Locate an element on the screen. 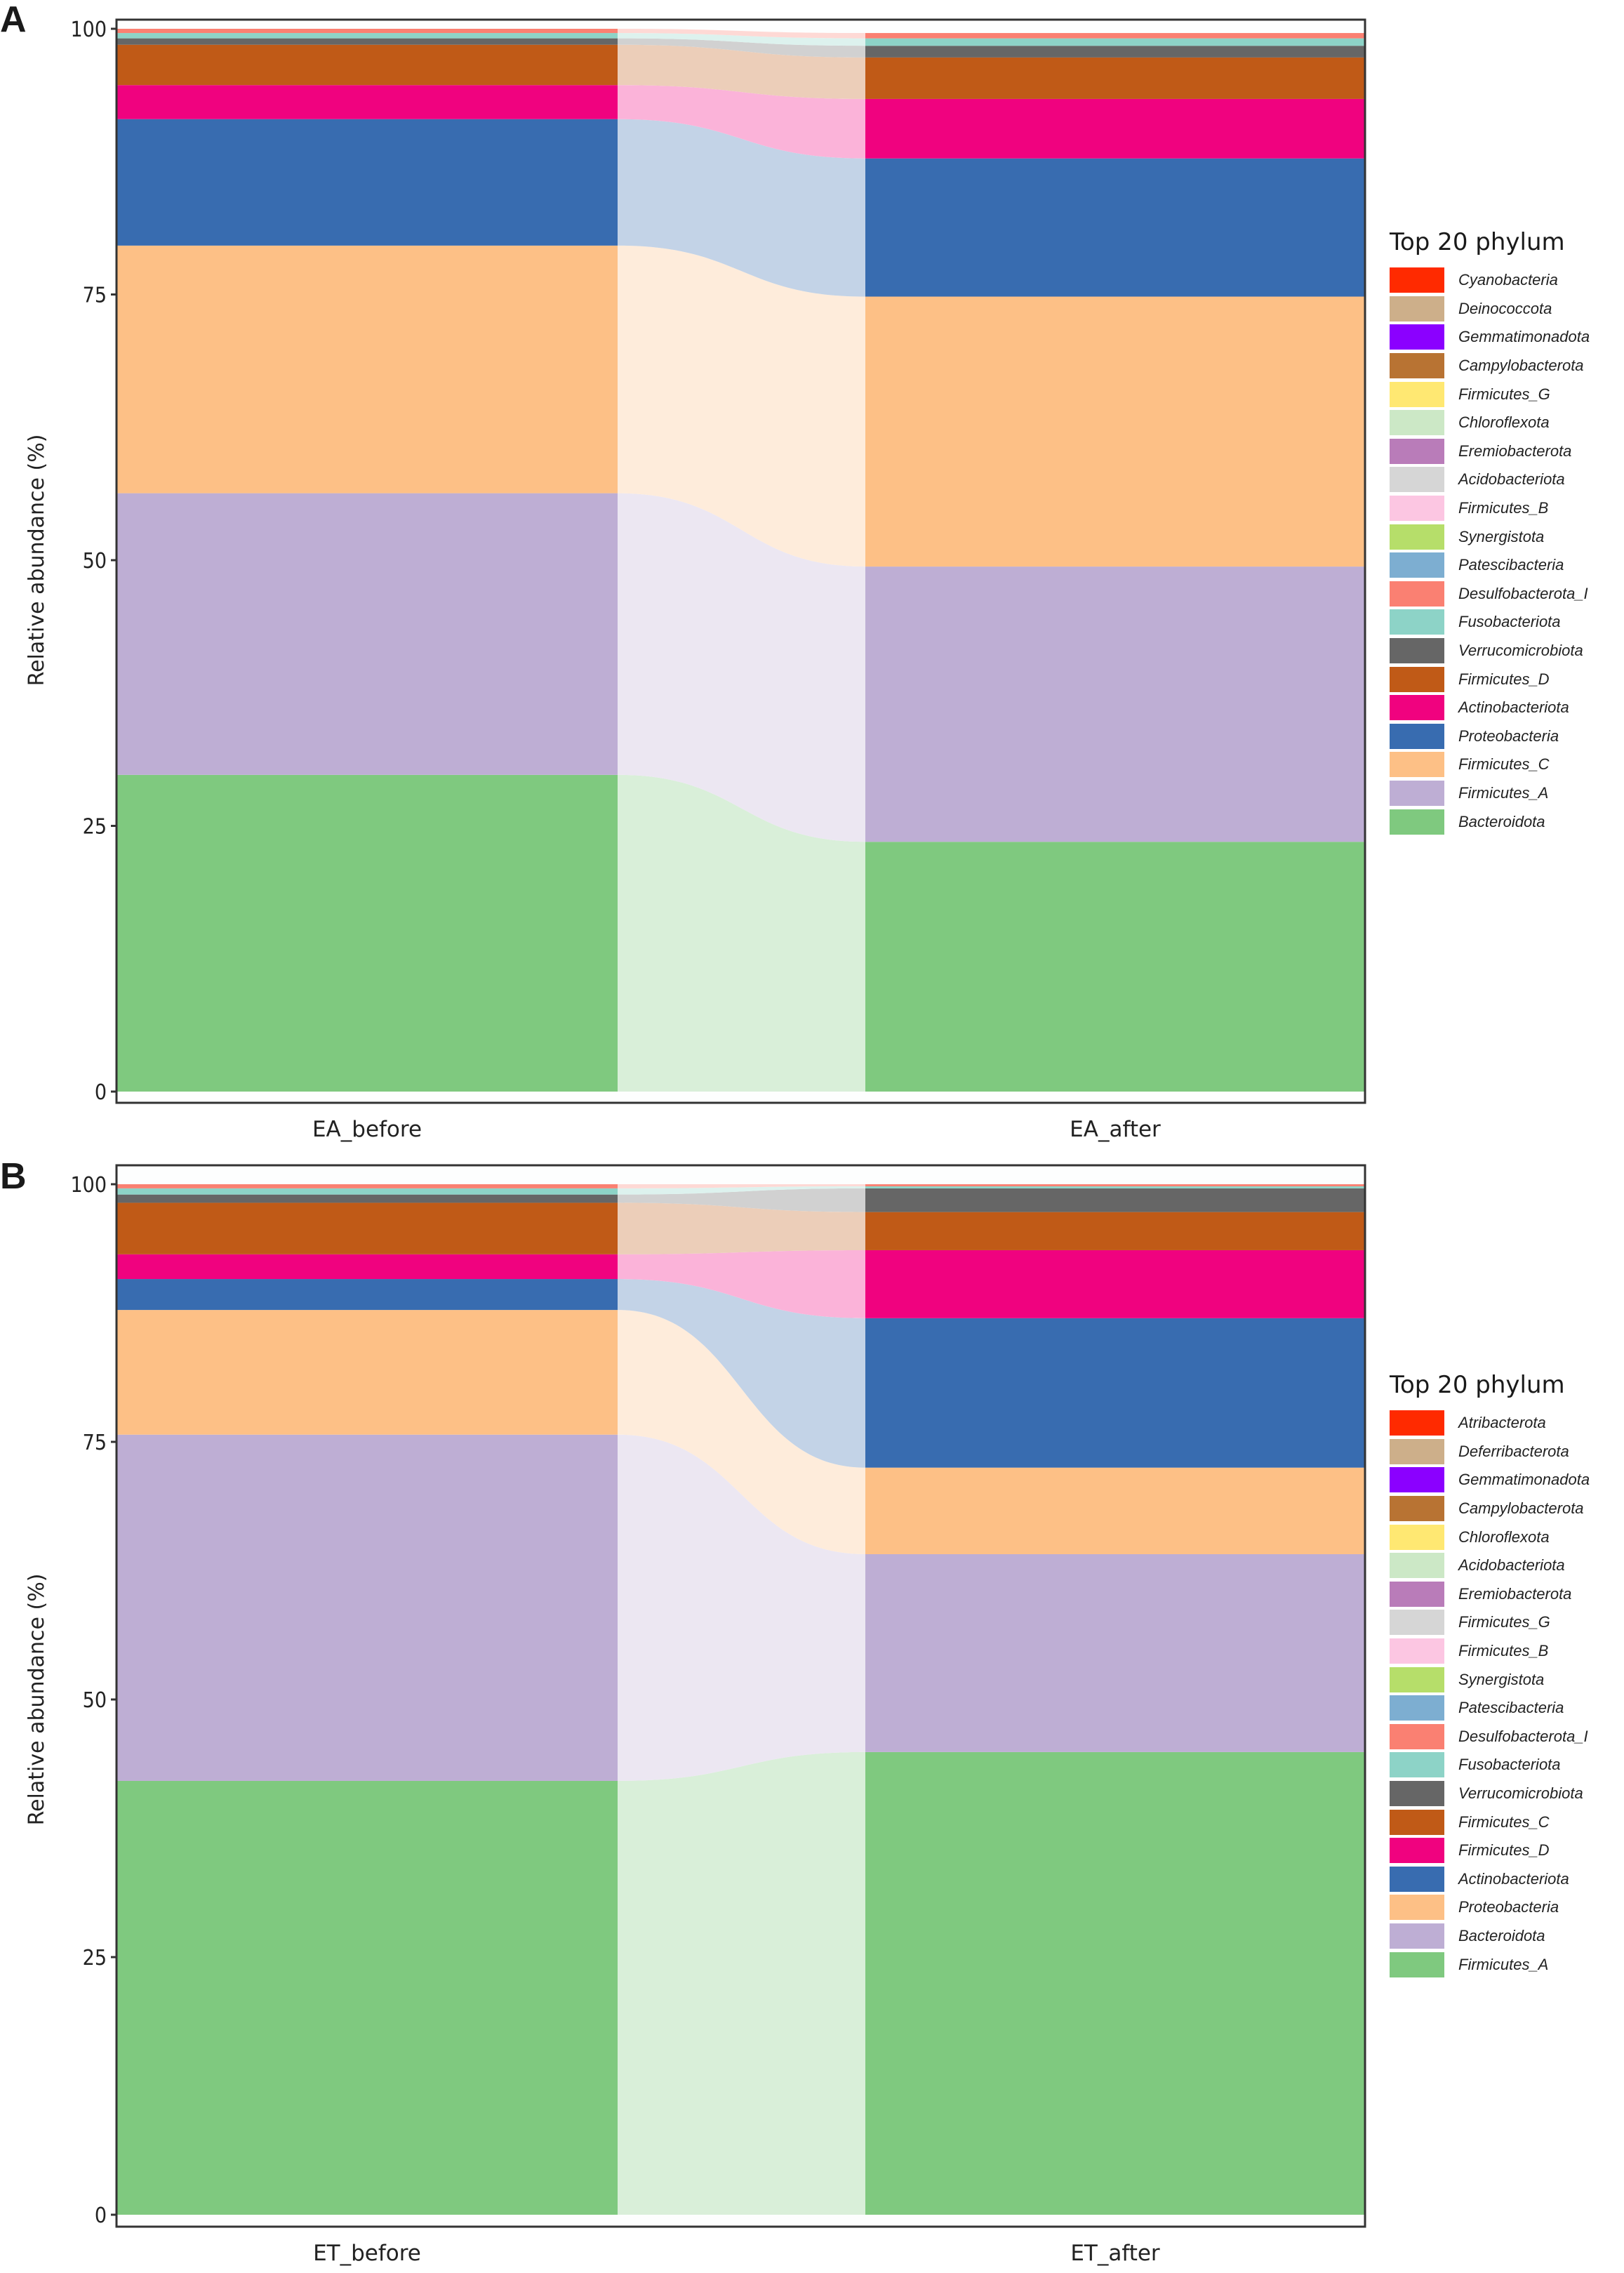 This screenshot has width=1624, height=2273. bar-segment-ea-before-desulfobacterota-i is located at coordinates (367, 31).